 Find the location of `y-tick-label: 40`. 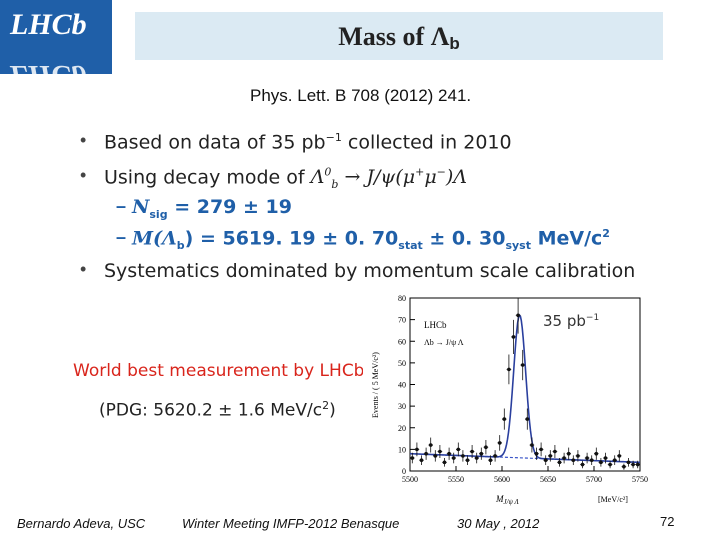

y-tick-label: 40 is located at coordinates (402, 385).